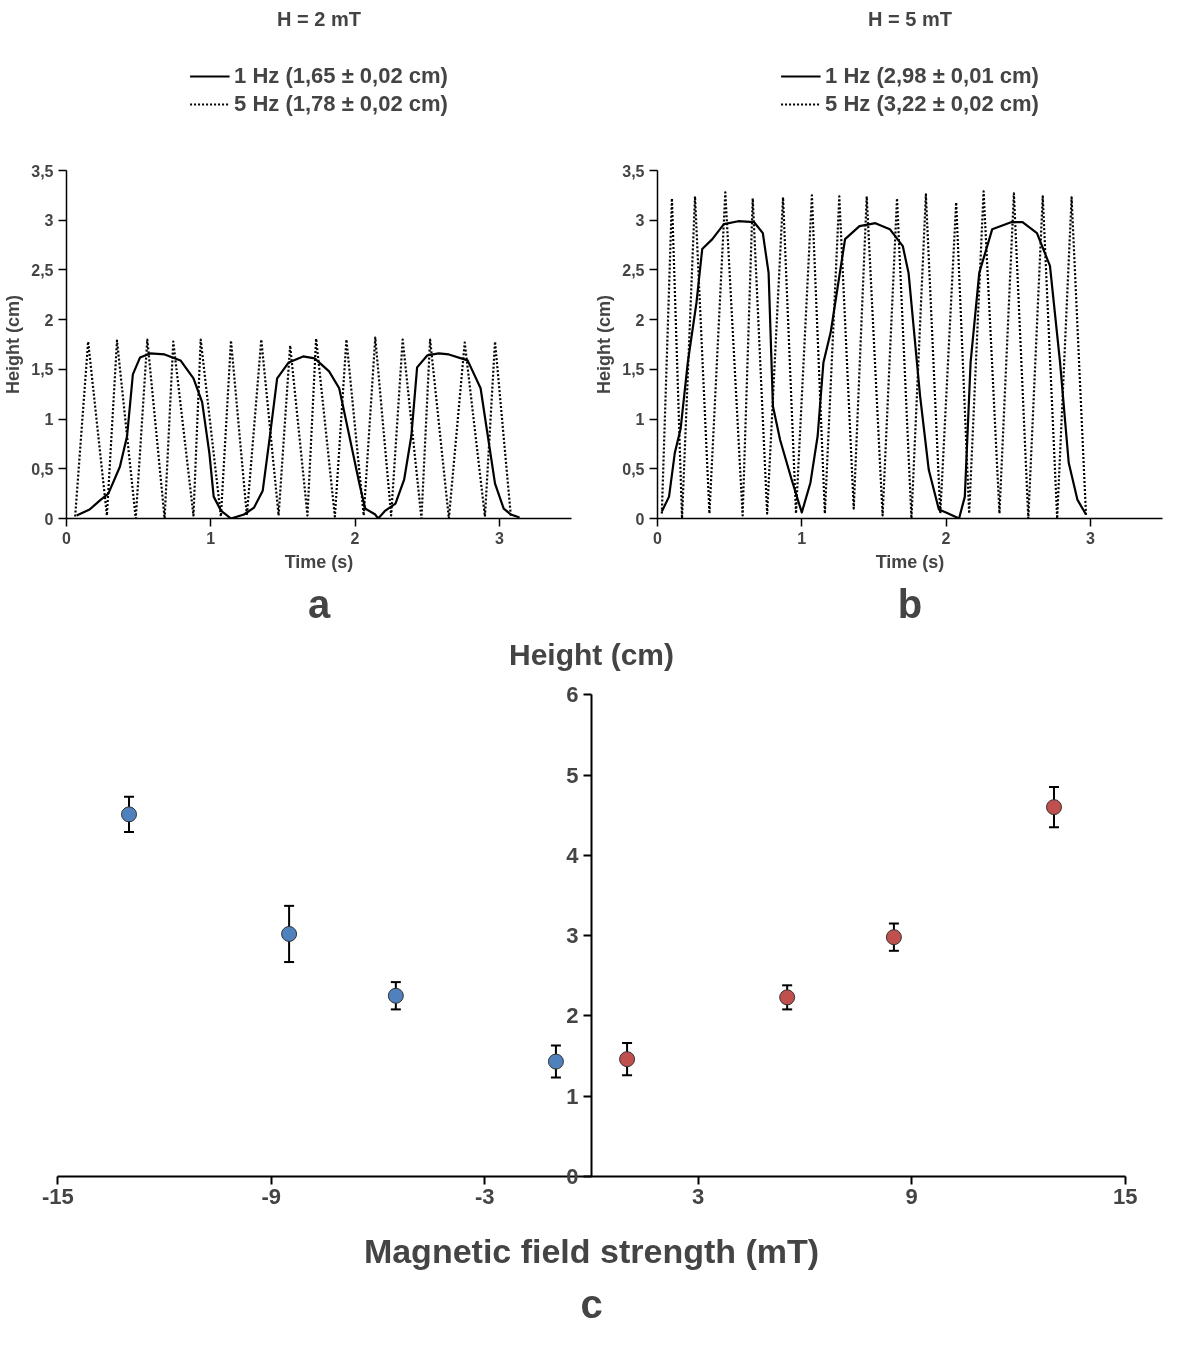 This screenshot has width=1182, height=1349. I want to click on chart-title: H = 5 mT, so click(910, 18).